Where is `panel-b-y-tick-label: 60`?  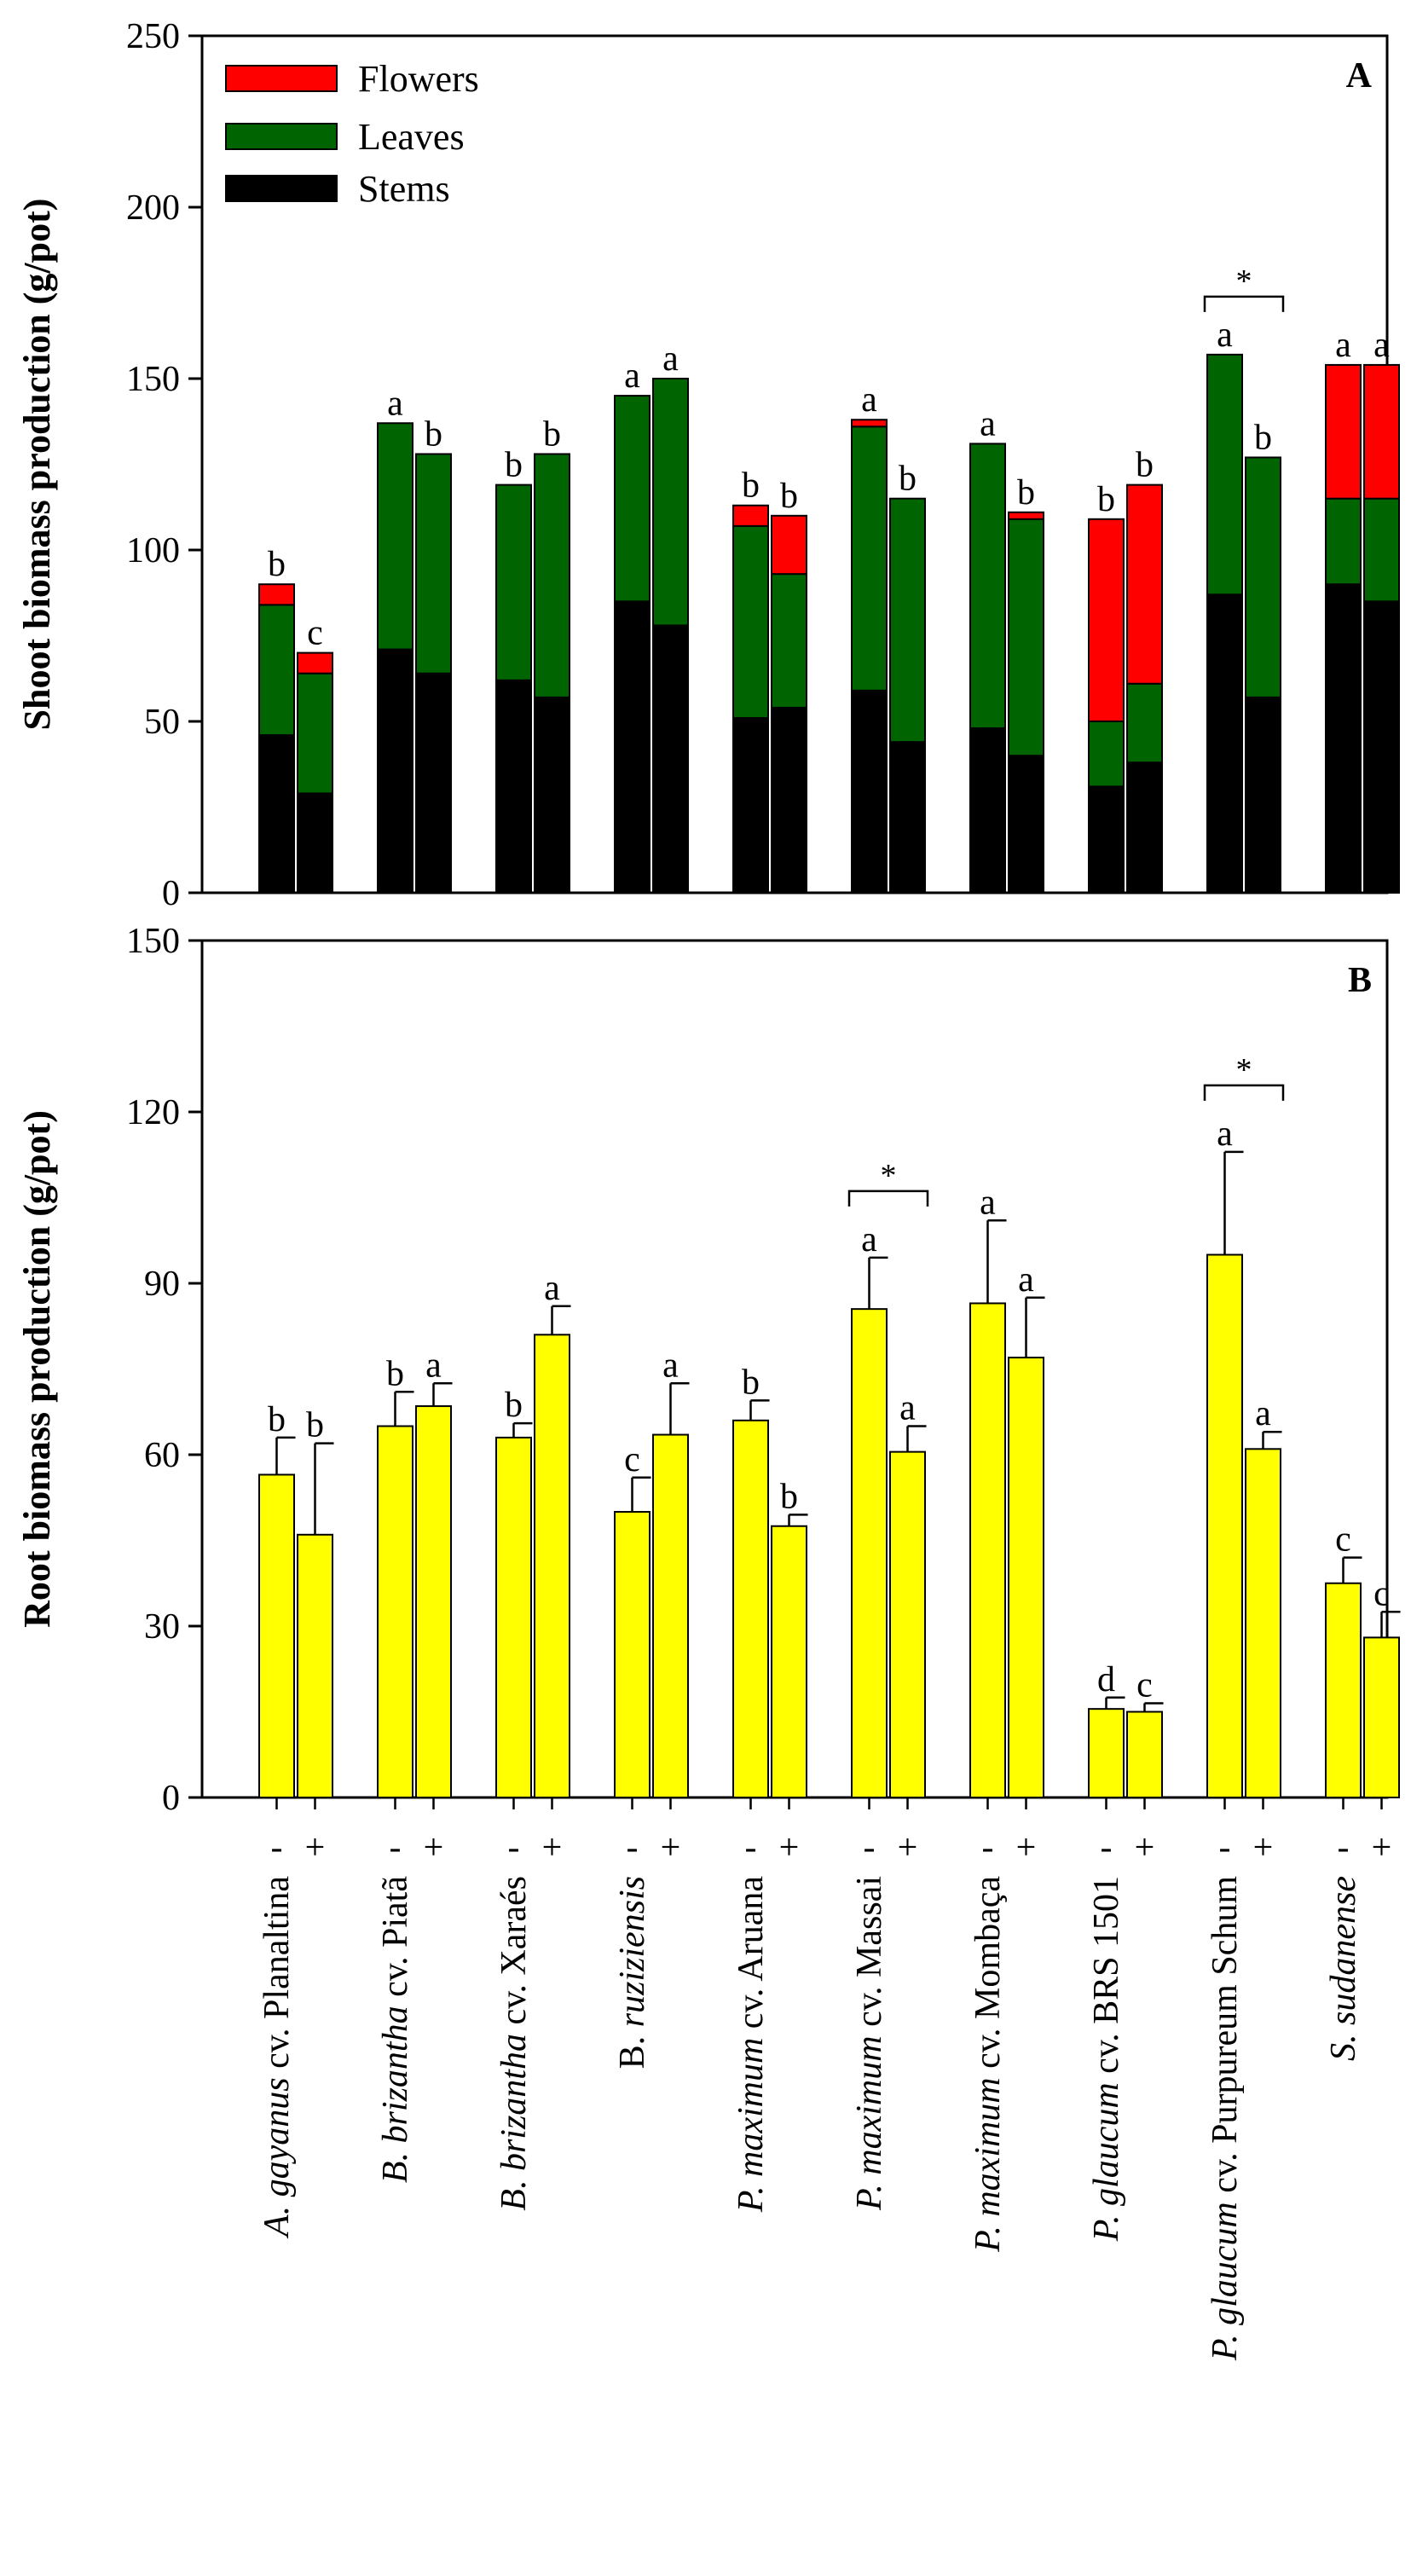
panel-b-y-tick-label: 60 is located at coordinates (162, 1455).